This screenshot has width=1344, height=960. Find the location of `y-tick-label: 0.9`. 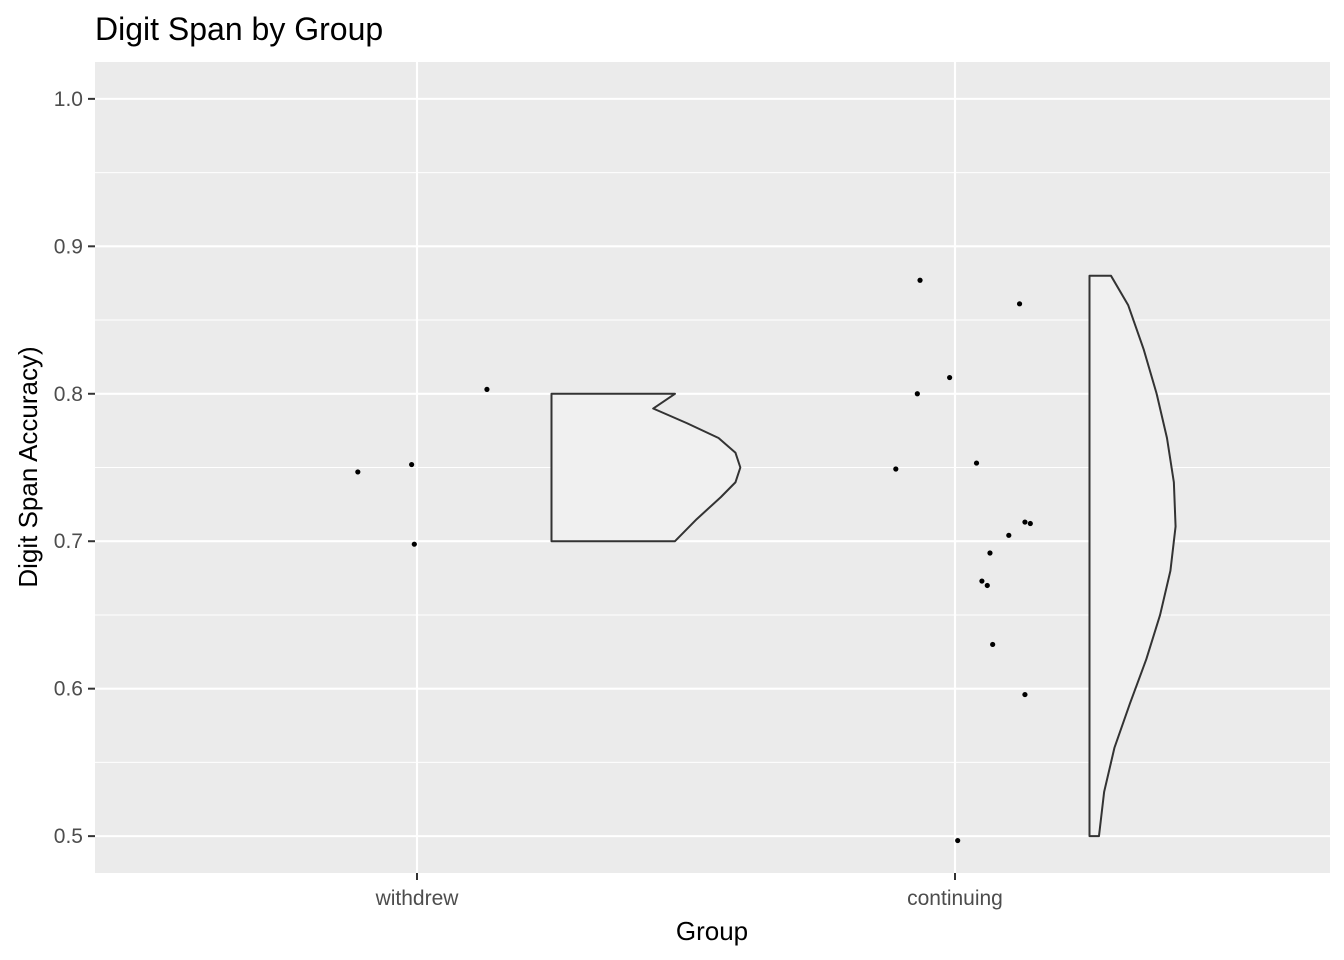

y-tick-label: 0.9 is located at coordinates (68, 246).